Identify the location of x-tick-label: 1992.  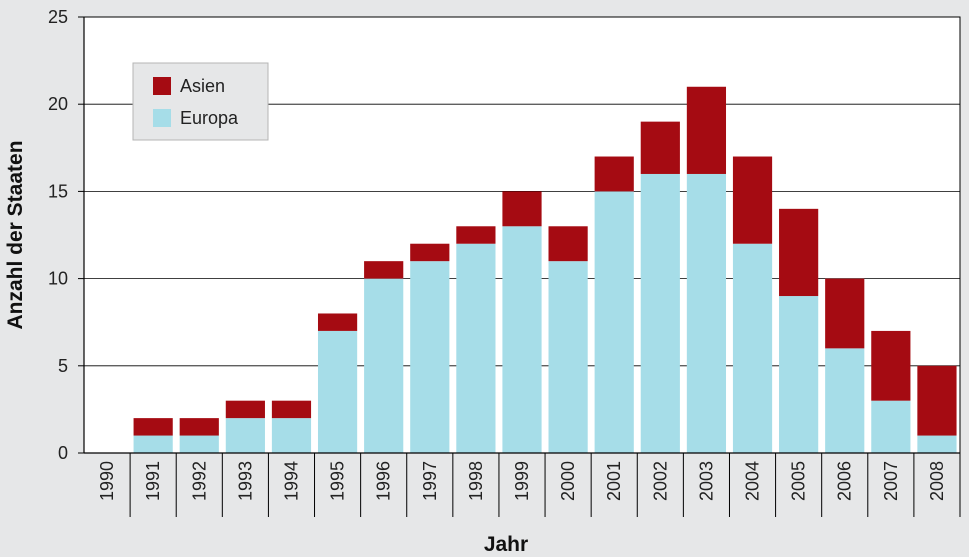
(199, 481).